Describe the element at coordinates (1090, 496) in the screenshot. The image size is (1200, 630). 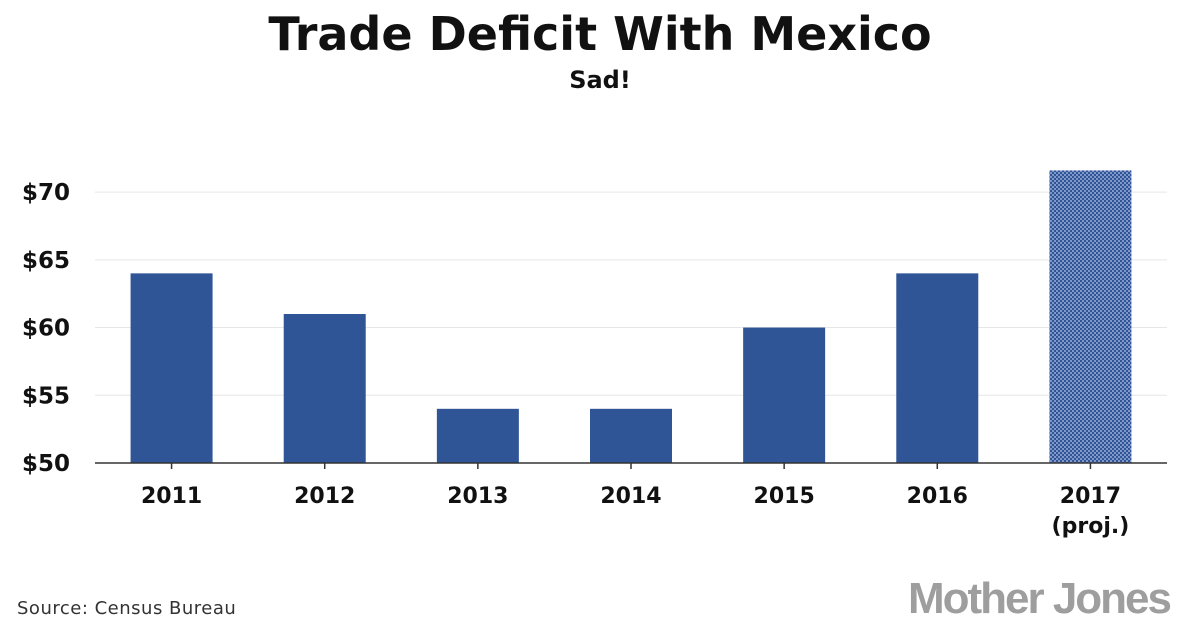
I see `x-tick-label: 2017` at that location.